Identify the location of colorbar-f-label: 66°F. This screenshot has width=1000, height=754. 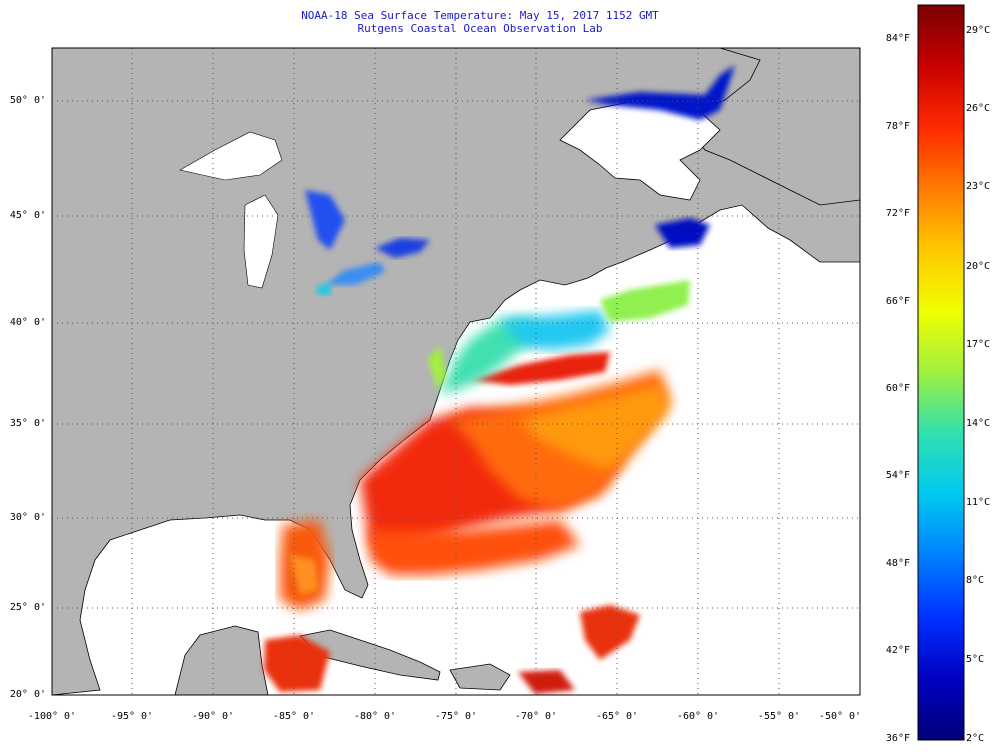
(897, 301).